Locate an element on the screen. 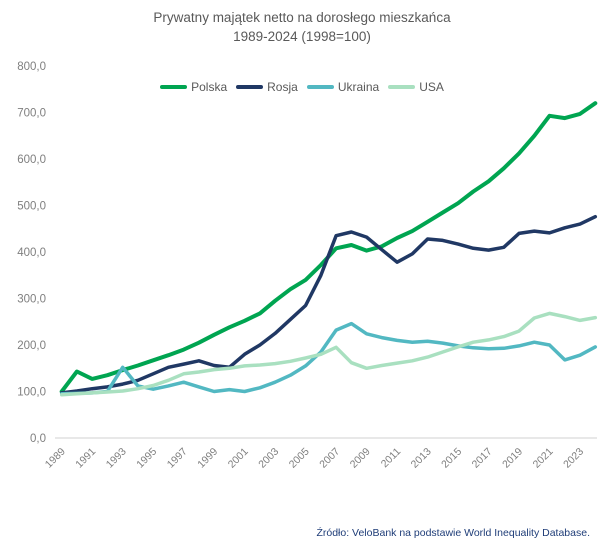 The width and height of the screenshot is (604, 550). y-axis-label: 100,0 is located at coordinates (31, 393).